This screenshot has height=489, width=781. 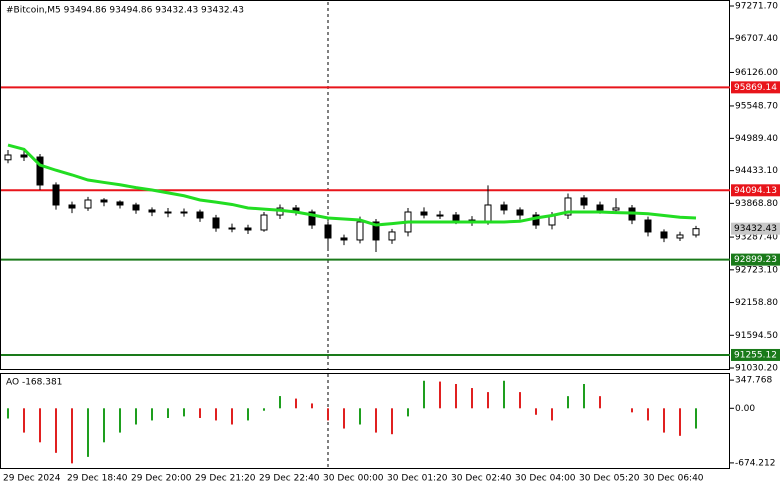 What do you see at coordinates (756, 39) in the screenshot?
I see `y-tick-label: 96707.40` at bounding box center [756, 39].